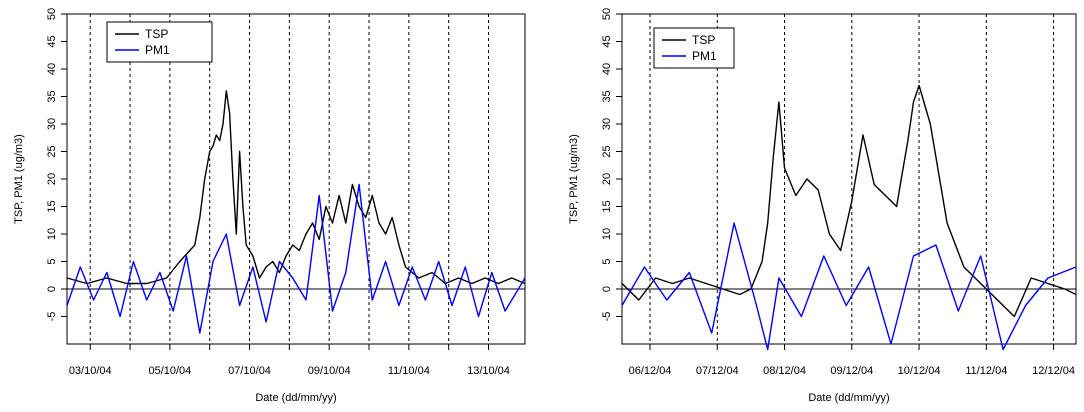  I want to click on x-tick-label: 11/10/04, so click(409, 371).